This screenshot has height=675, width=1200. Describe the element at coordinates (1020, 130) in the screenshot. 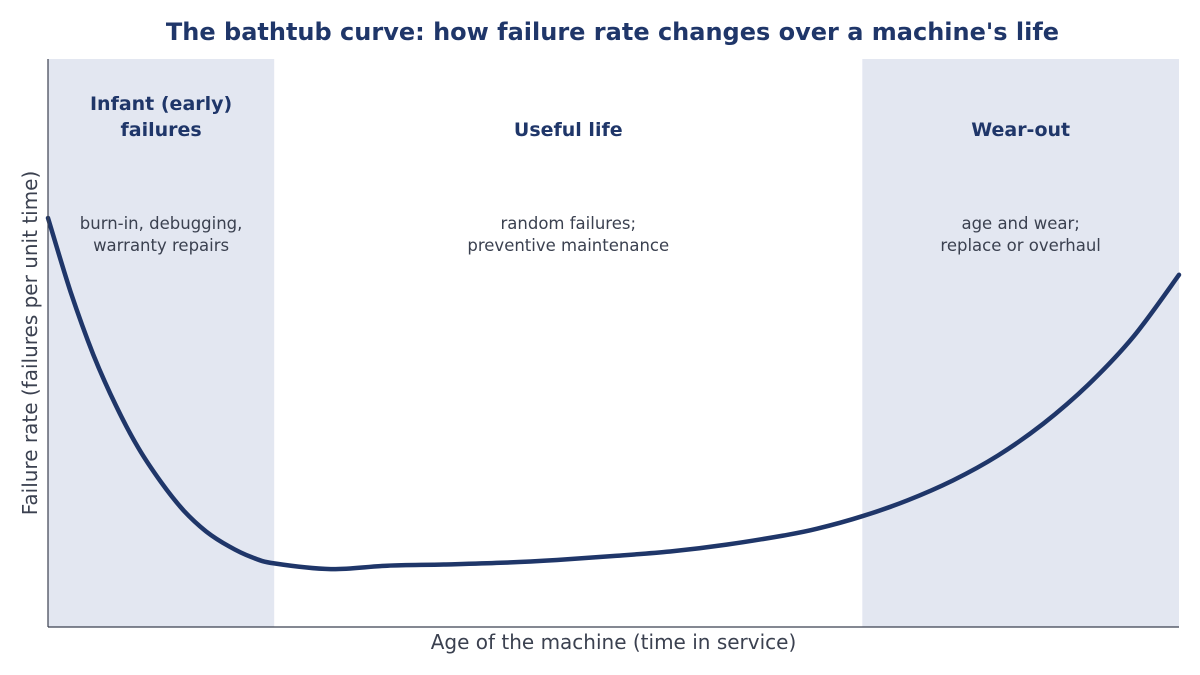

I see `phase-title-wearout: Wear-out` at that location.